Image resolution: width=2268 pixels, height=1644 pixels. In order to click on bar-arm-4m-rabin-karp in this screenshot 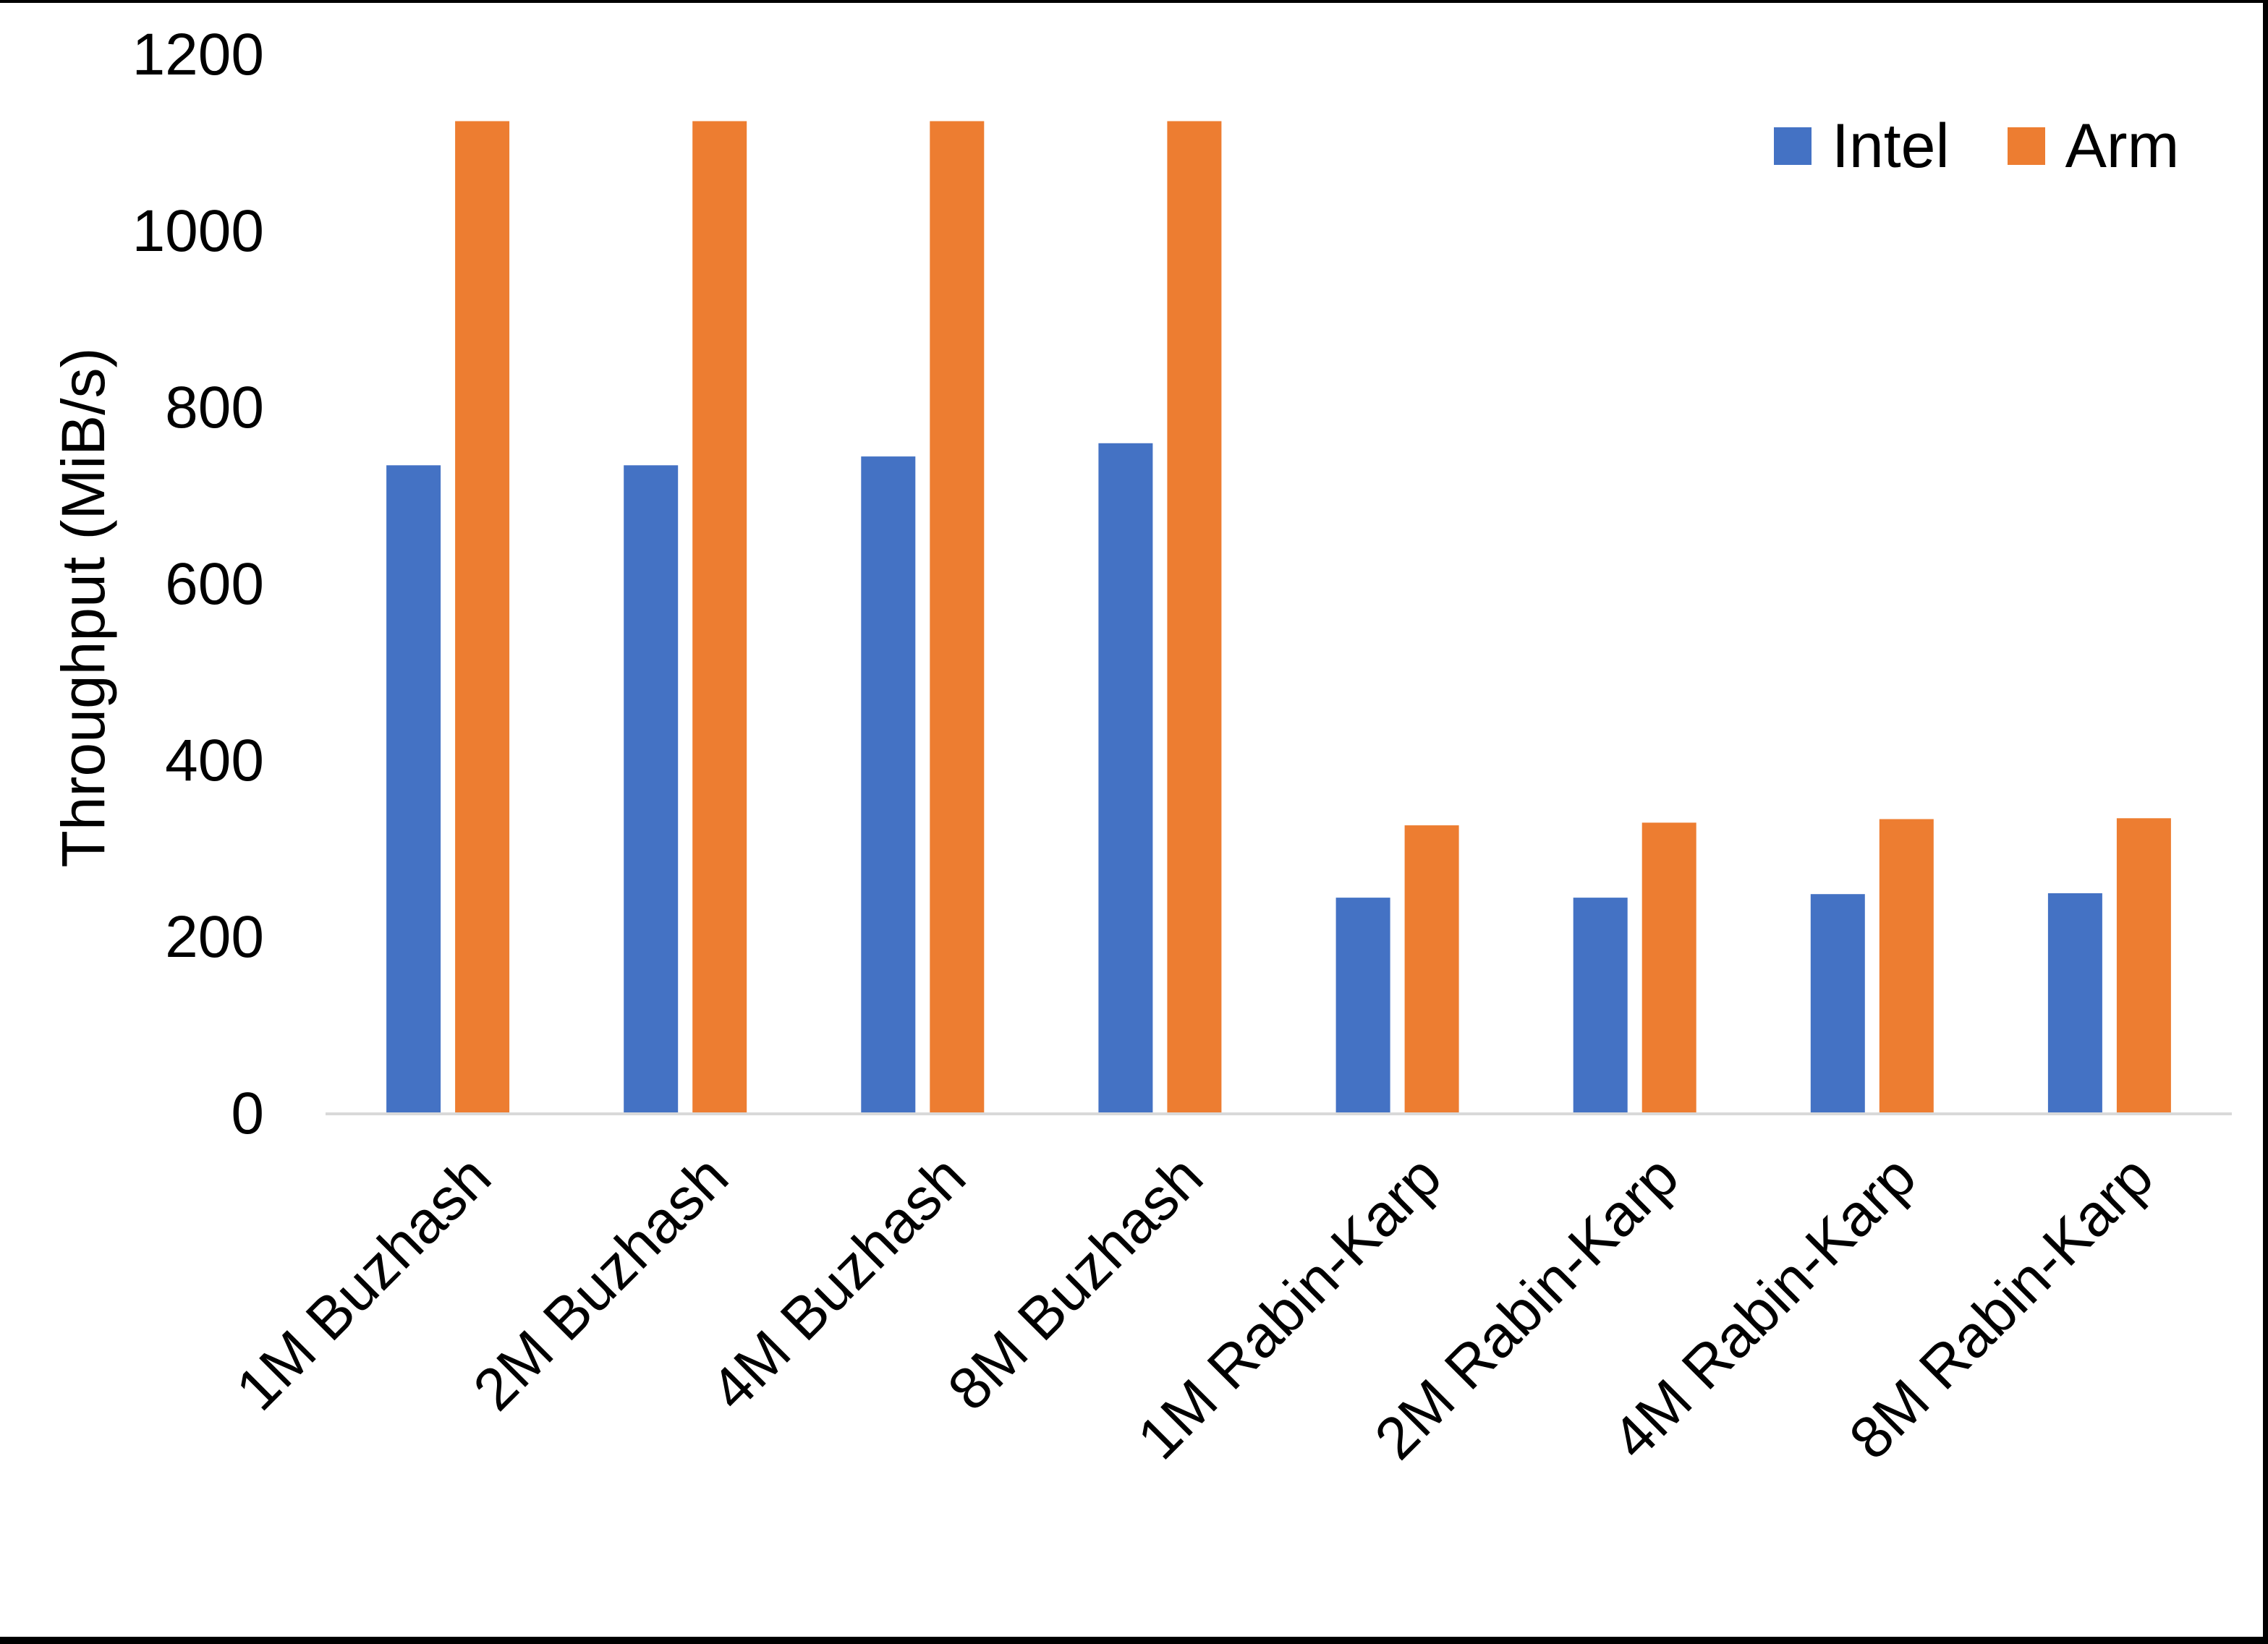, I will do `click(1906, 966)`.